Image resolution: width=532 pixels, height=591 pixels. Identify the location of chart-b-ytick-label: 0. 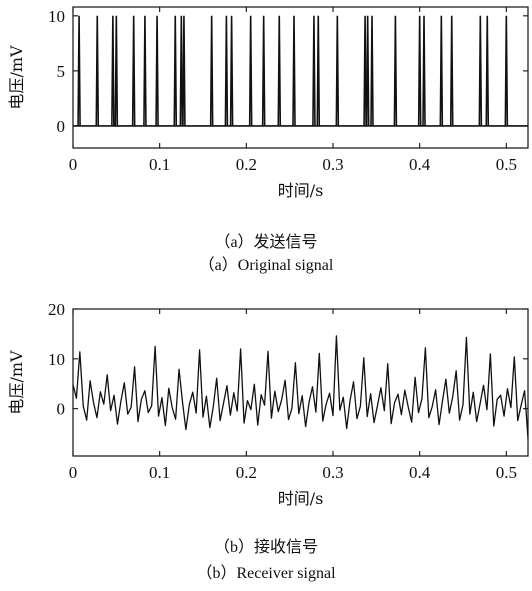
(61, 409).